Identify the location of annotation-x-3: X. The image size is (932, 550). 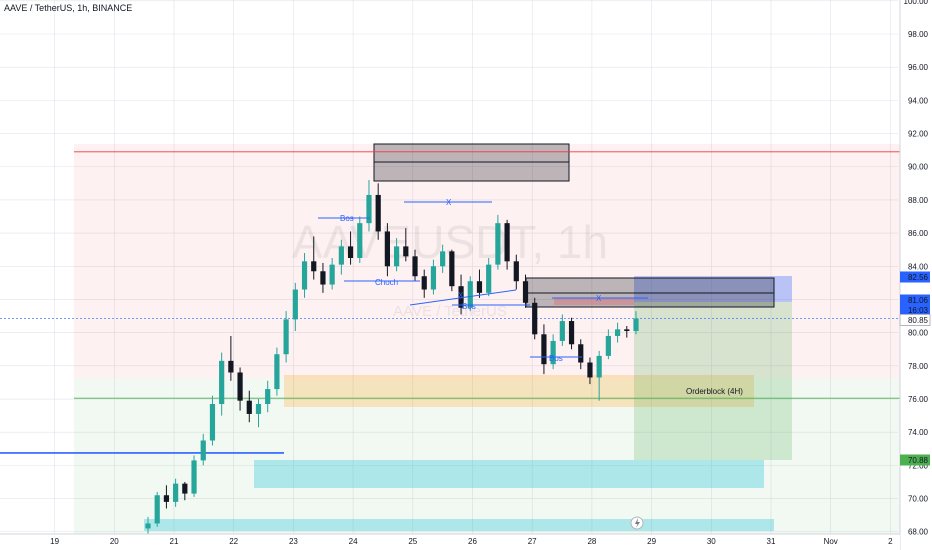
(599, 298).